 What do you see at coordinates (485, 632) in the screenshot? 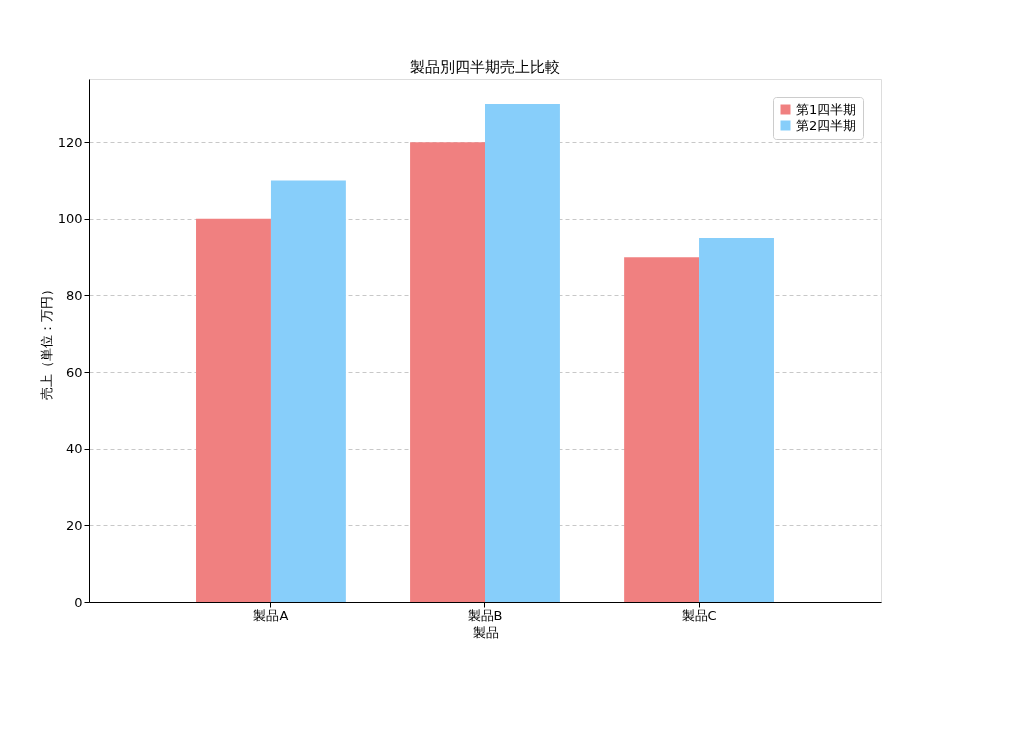
I see `x-axis-title: 製品` at bounding box center [485, 632].